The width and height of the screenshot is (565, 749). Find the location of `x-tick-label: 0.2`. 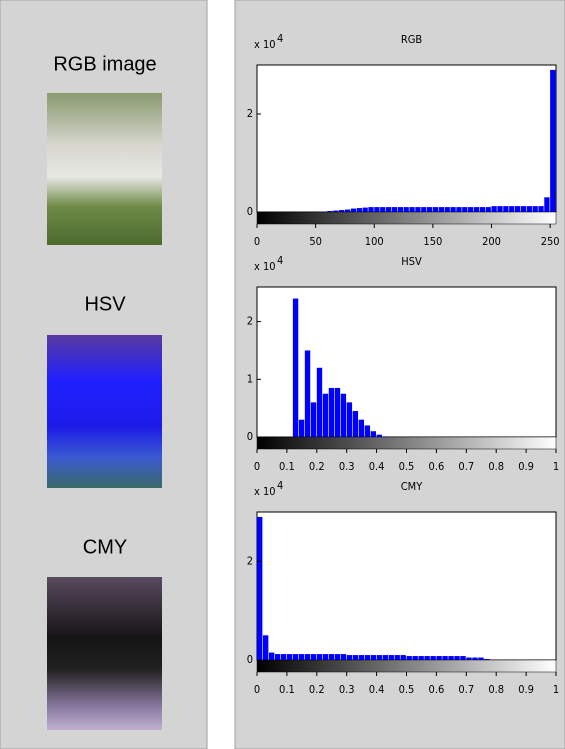

x-tick-label: 0.2 is located at coordinates (317, 689).